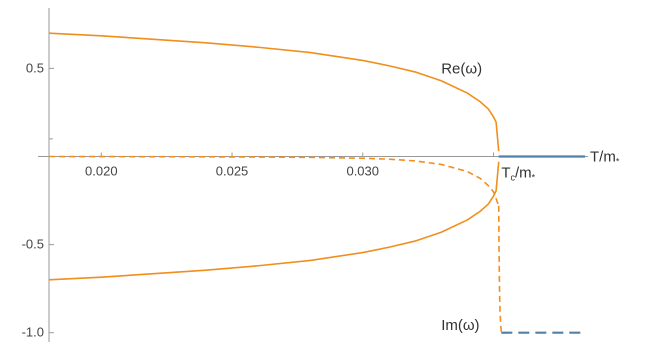 The height and width of the screenshot is (344, 647). I want to click on annotation-0: Re(ω), so click(461, 69).